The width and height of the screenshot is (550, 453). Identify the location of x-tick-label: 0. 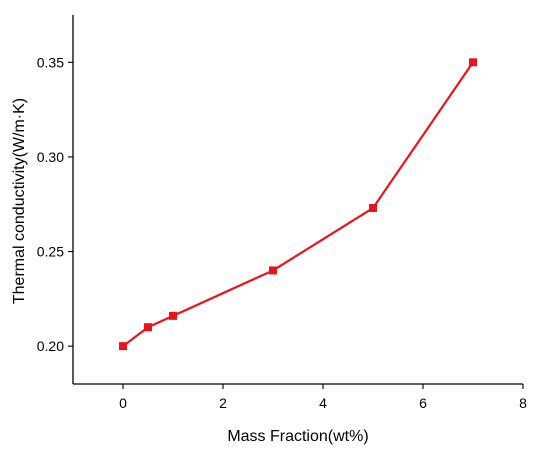
(123, 403).